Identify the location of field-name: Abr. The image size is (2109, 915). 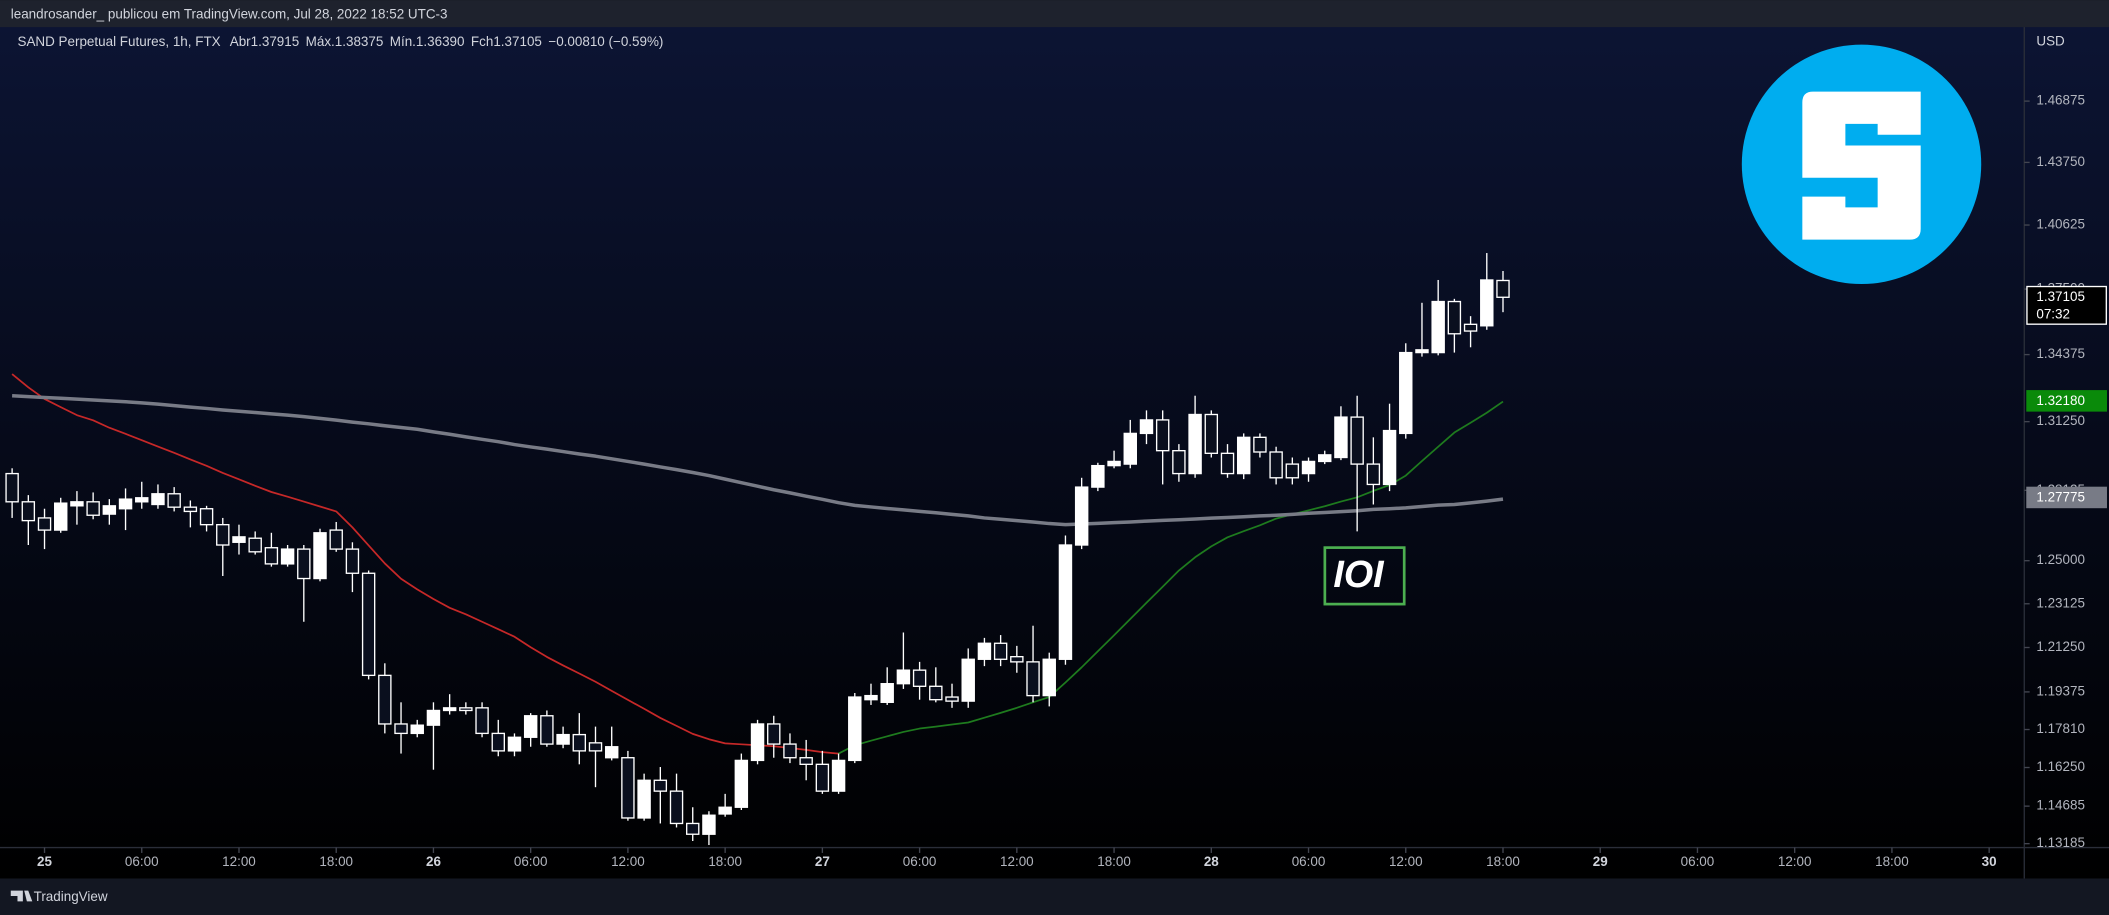
(240, 40).